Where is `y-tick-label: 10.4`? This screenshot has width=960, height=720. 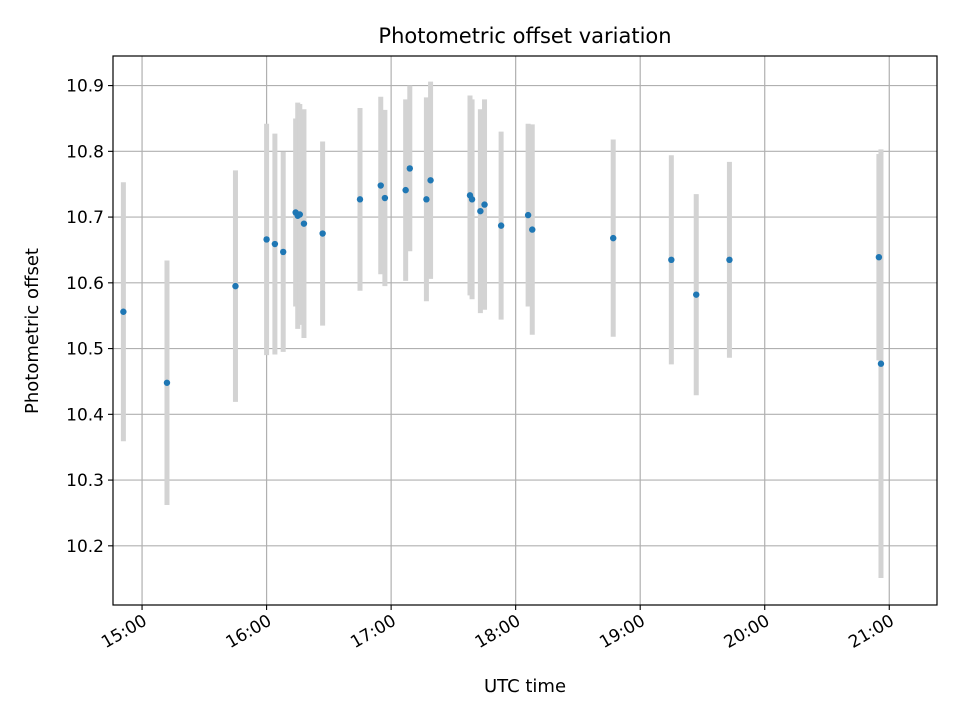 y-tick-label: 10.4 is located at coordinates (85, 415).